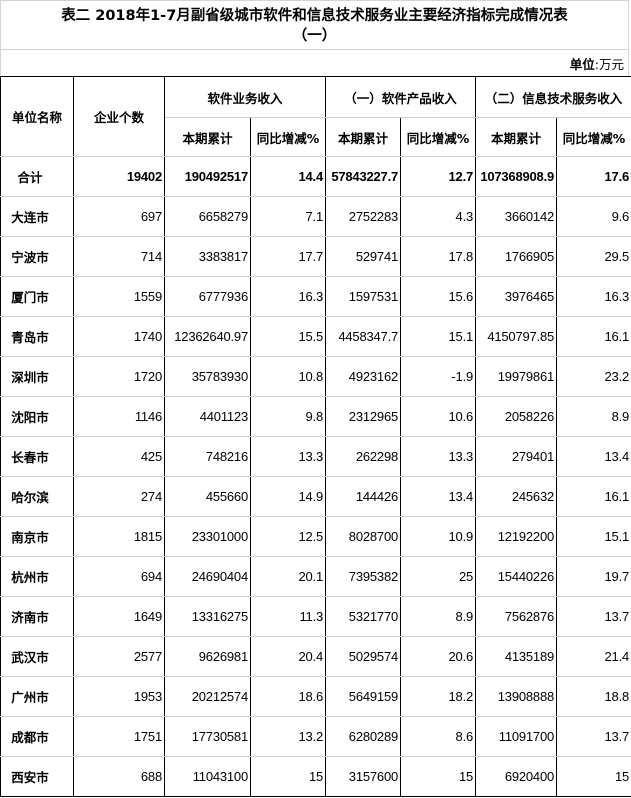 Image resolution: width=631 pixels, height=798 pixels. Describe the element at coordinates (516, 736) in the screenshot. I see `cell-it: 11091700` at that location.